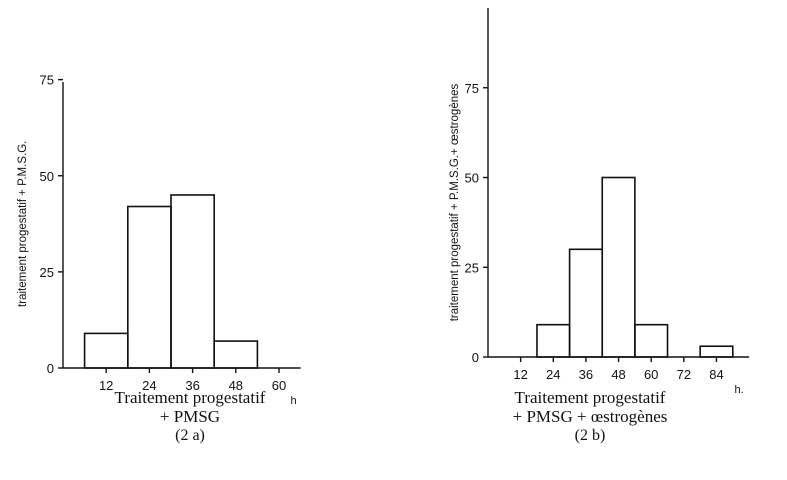 The image size is (787, 480). What do you see at coordinates (47, 80) in the screenshot?
I see `y-tick-label-2a-75: 75` at bounding box center [47, 80].